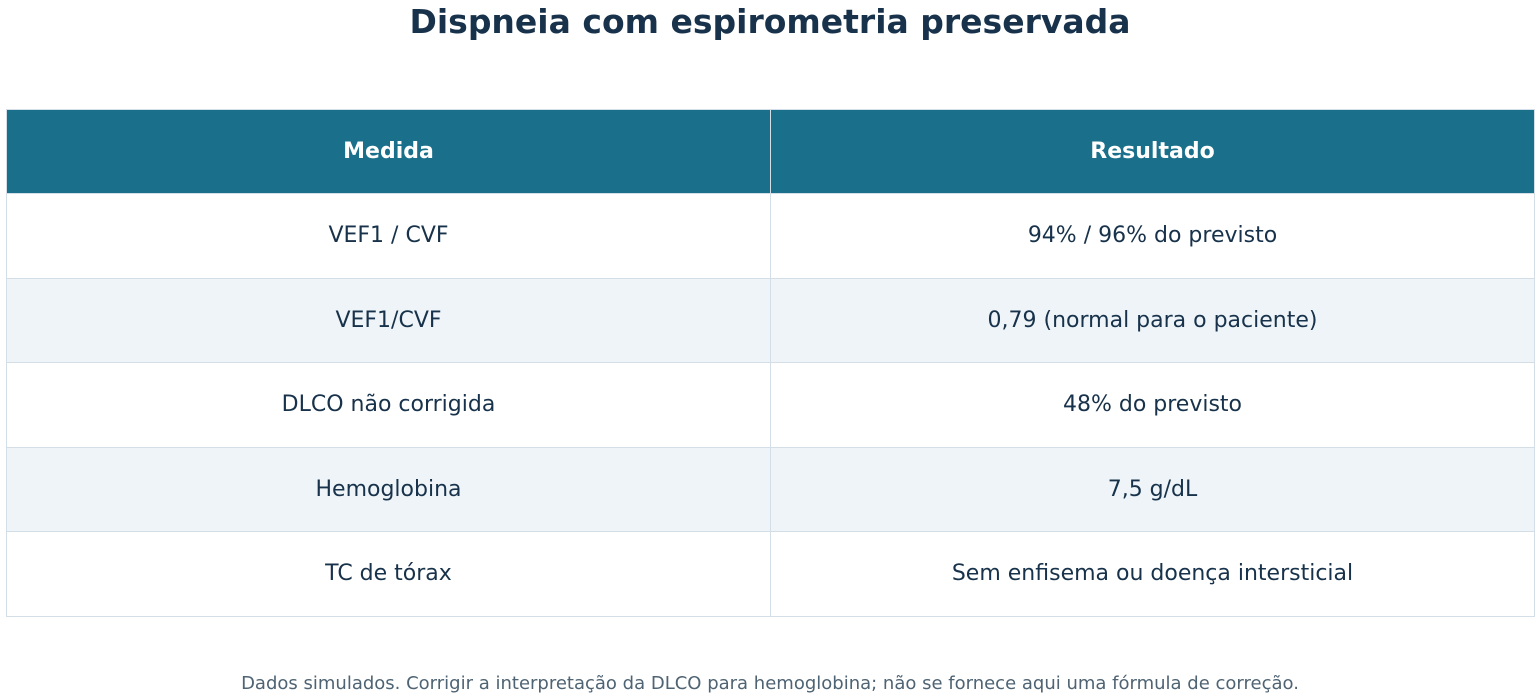  I want to click on column-header-measure: Medida, so click(388, 151).